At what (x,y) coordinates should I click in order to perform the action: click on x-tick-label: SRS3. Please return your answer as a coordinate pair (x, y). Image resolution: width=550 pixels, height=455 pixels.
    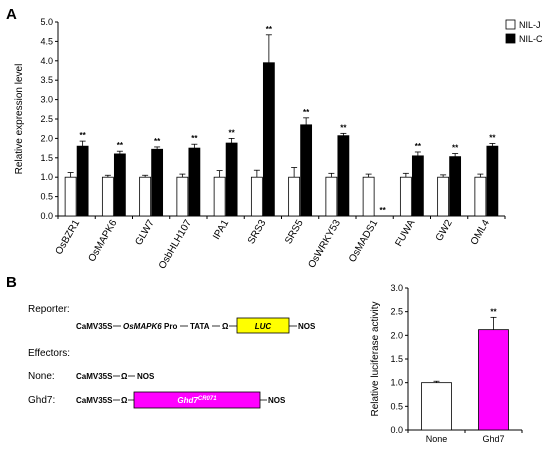
    Looking at the image, I should click on (257, 232).